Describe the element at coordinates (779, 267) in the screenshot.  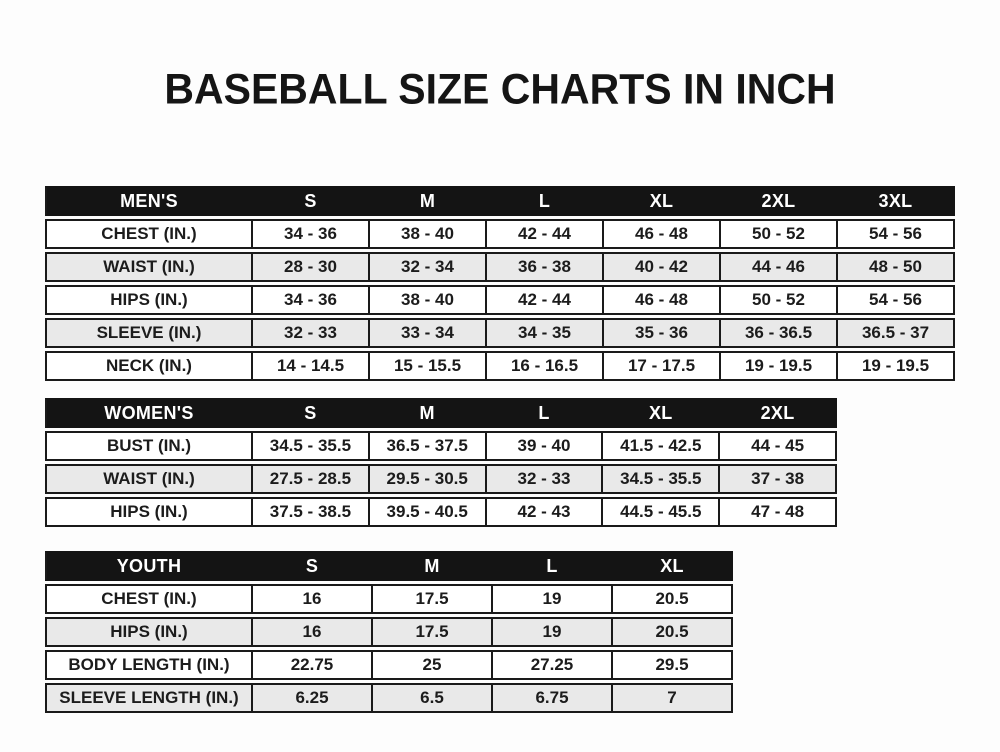
I see `size-value-cell: 44 - 46` at that location.